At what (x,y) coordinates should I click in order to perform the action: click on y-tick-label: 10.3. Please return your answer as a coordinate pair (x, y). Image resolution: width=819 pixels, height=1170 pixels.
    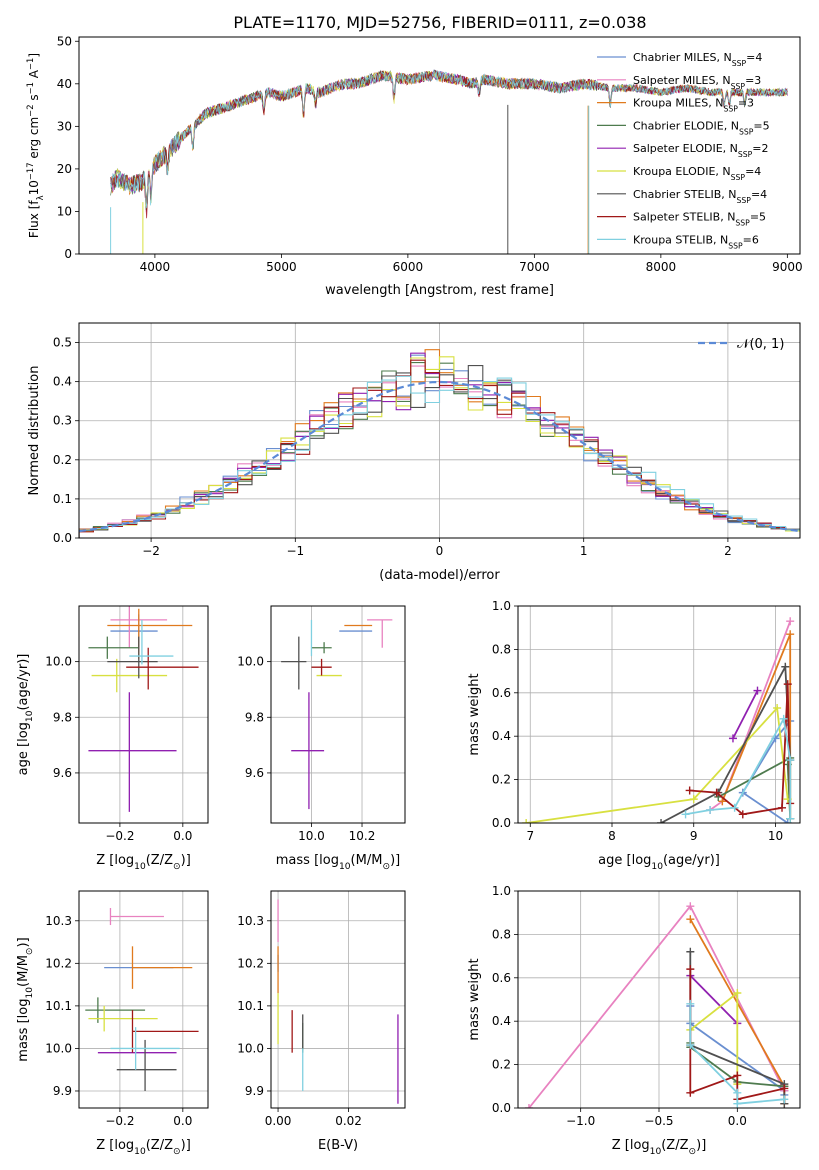
    Looking at the image, I should click on (250, 921).